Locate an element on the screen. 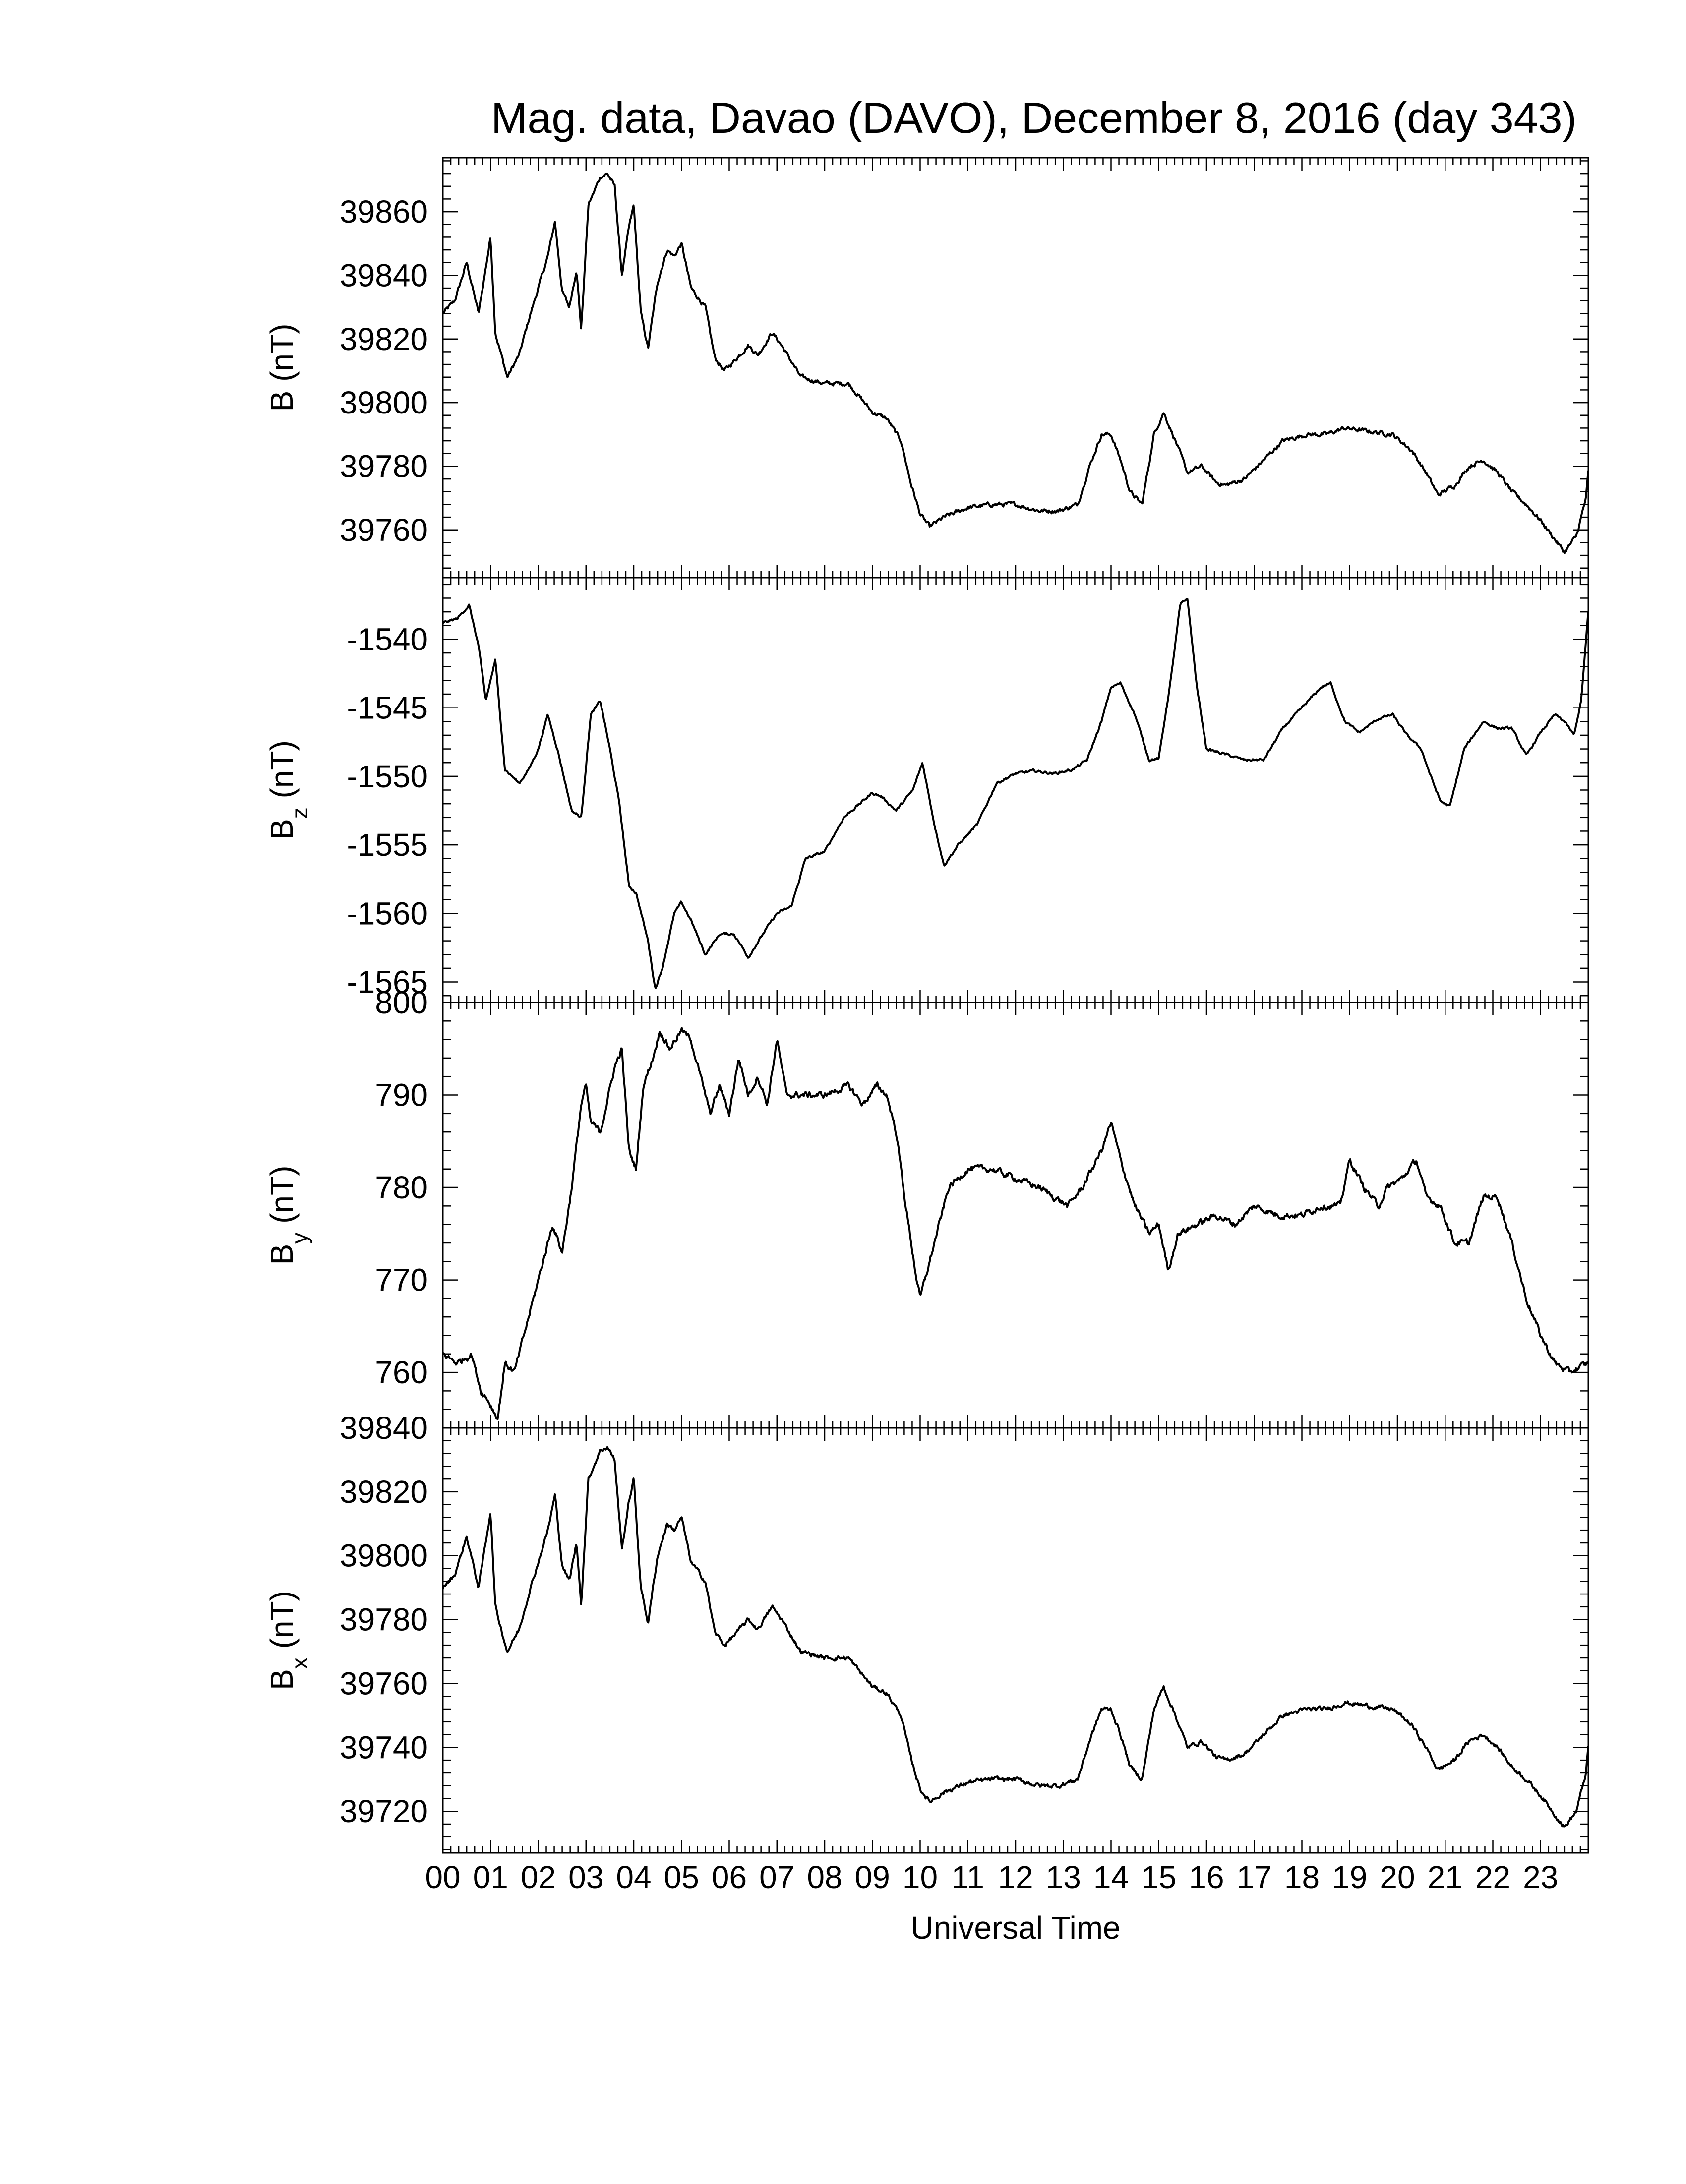  y-tick-label: 780 is located at coordinates (402, 1187).